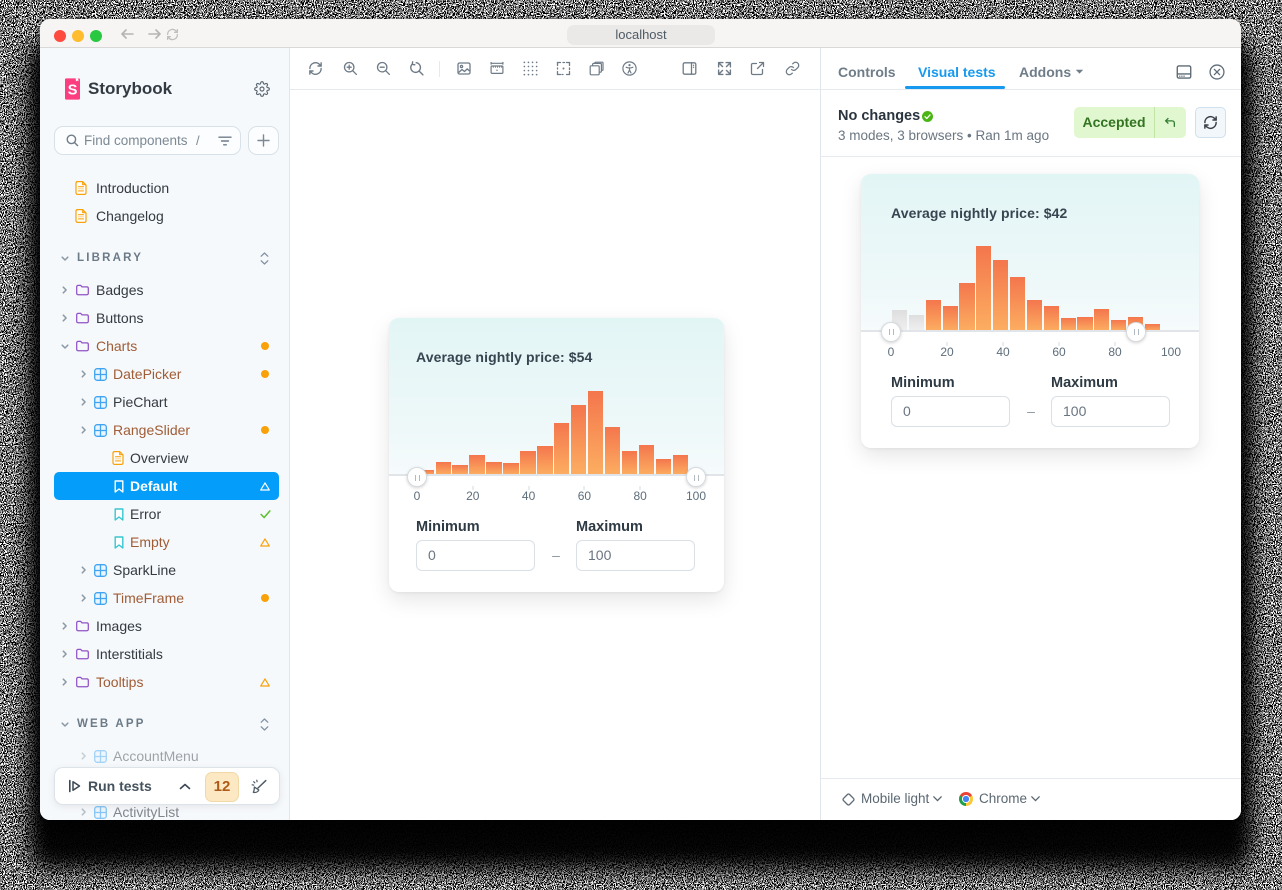 This screenshot has height=890, width=1282. What do you see at coordinates (73, 90) in the screenshot?
I see `svg-text: S` at bounding box center [73, 90].